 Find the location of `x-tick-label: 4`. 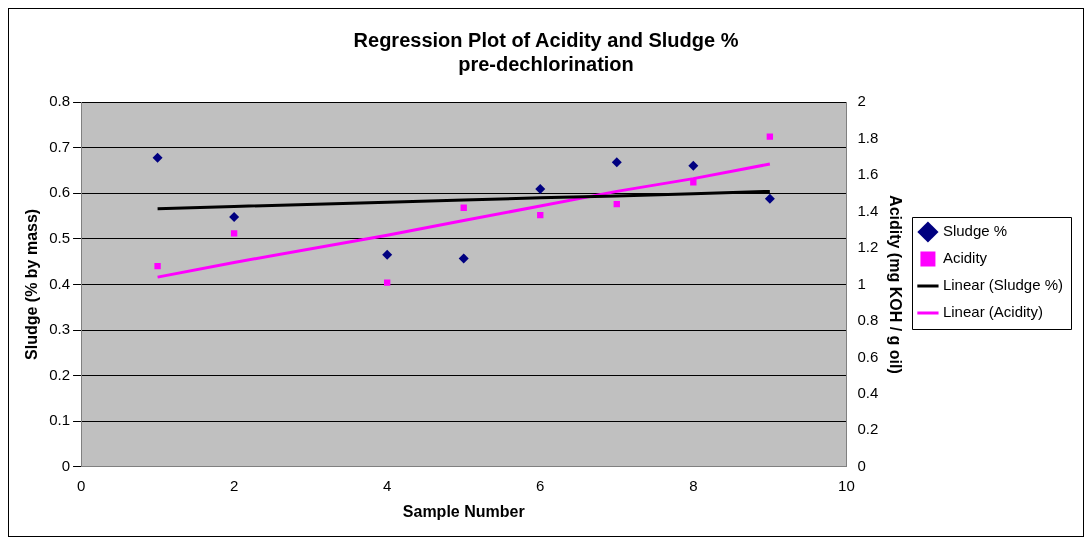

x-tick-label: 4 is located at coordinates (387, 485).